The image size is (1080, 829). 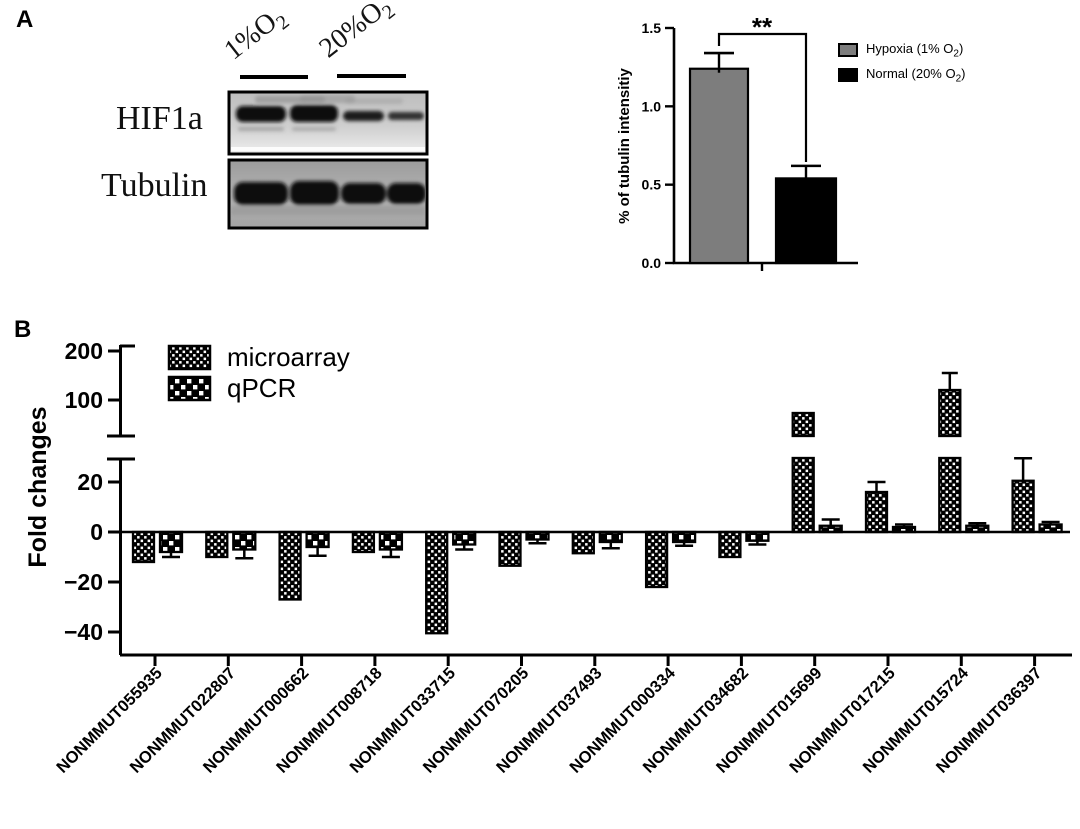 I want to click on significance-stars: **, so click(x=762, y=27).